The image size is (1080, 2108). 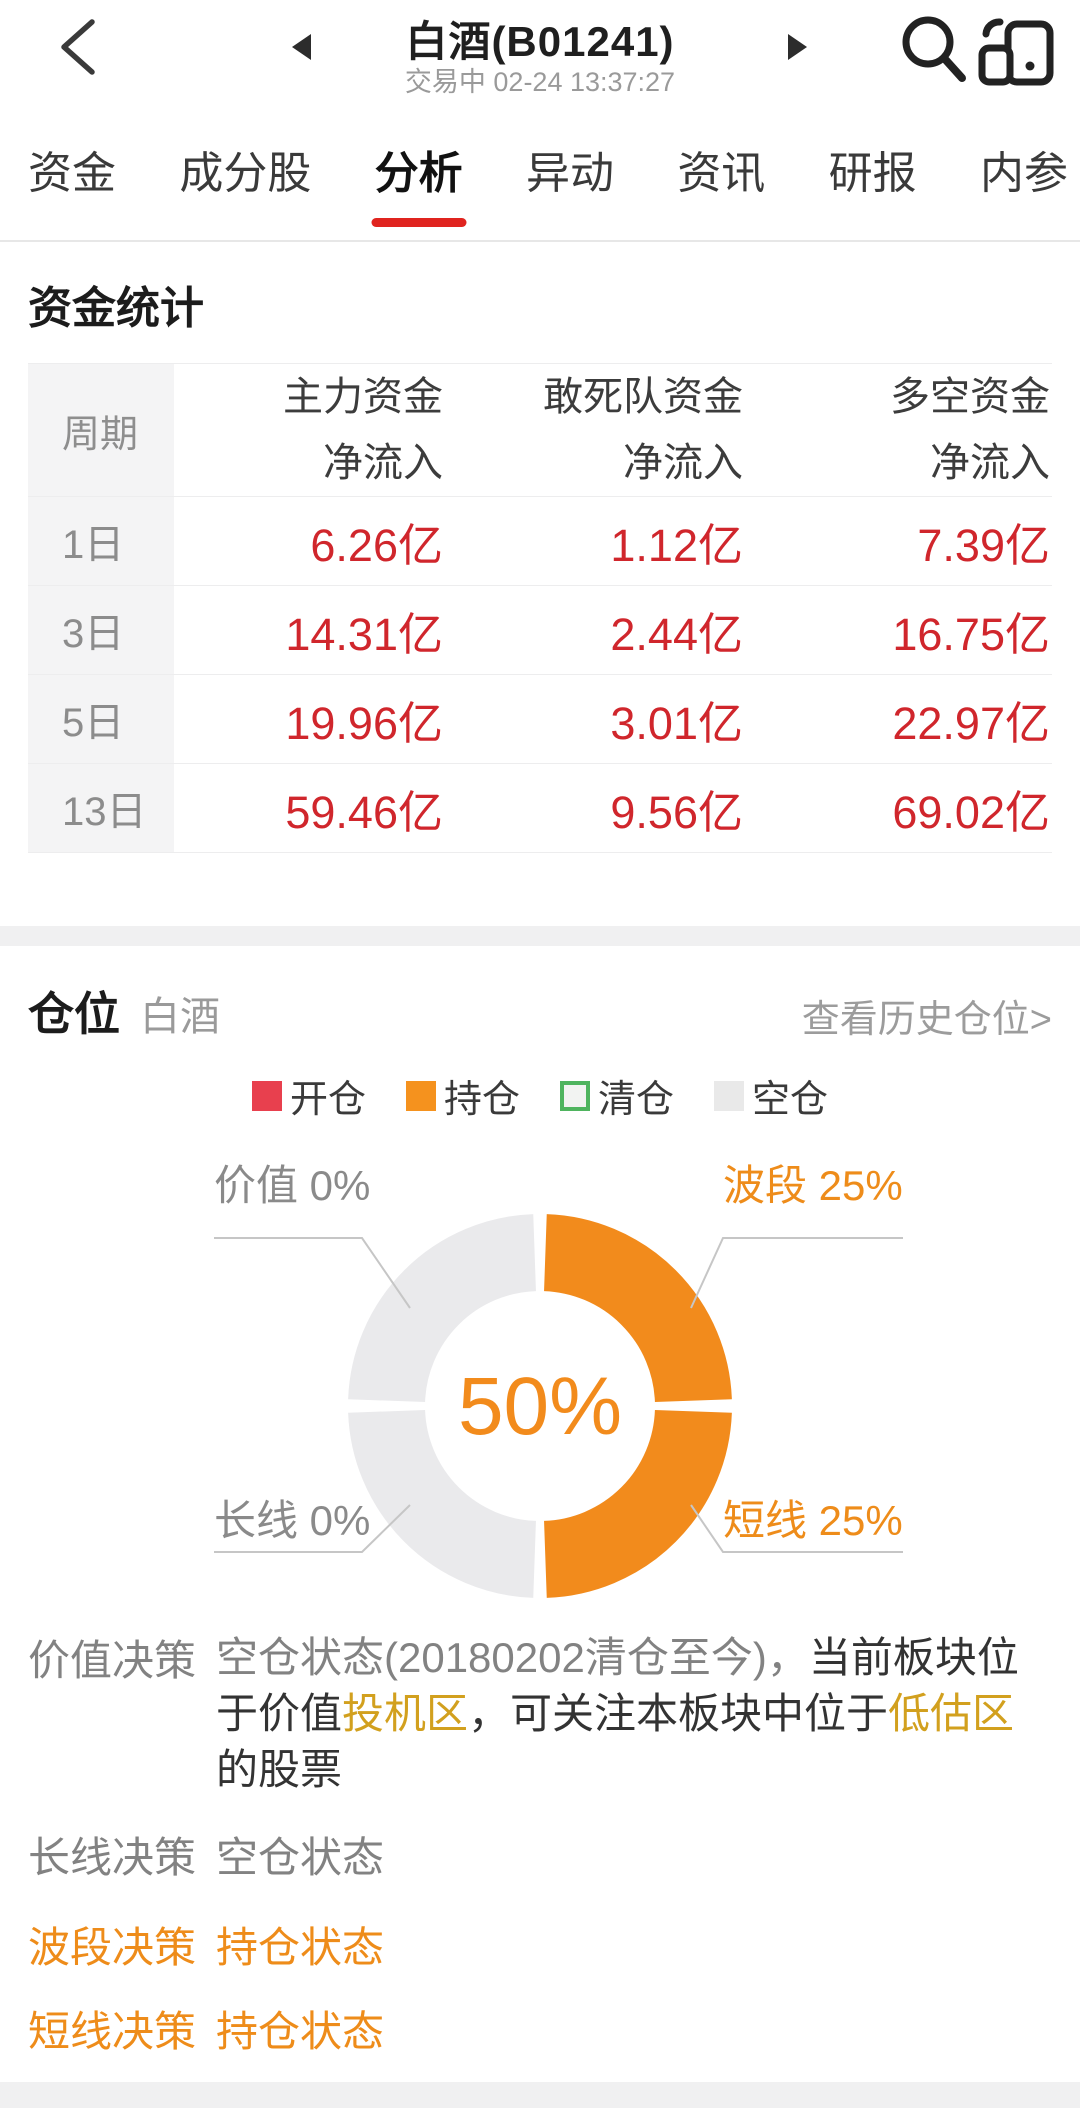 What do you see at coordinates (813, 1185) in the screenshot?
I see `slice-label-swing: 波段 25%` at bounding box center [813, 1185].